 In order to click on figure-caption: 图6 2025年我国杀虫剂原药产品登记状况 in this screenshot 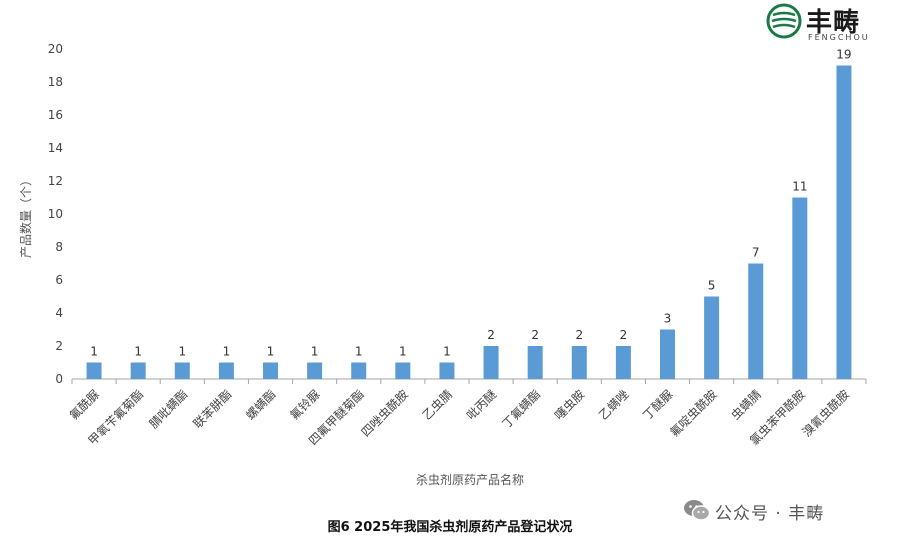, I will do `click(450, 527)`.